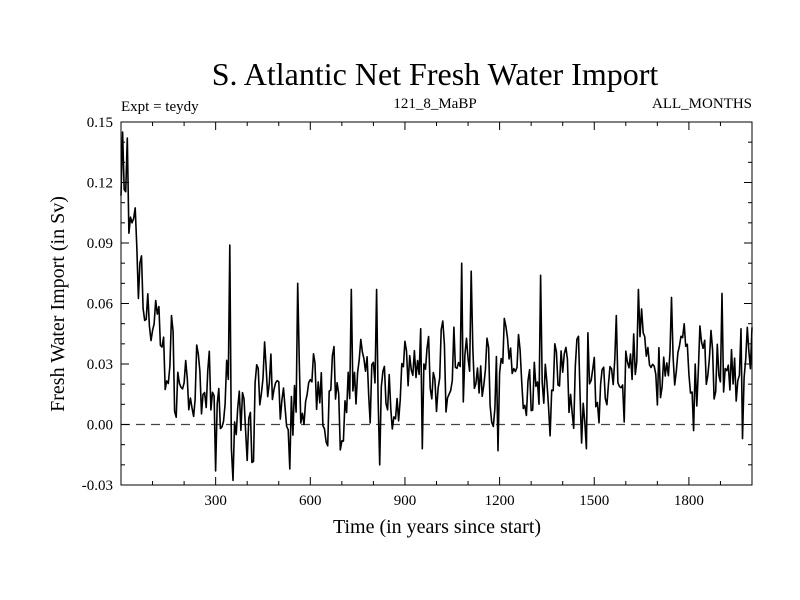 This screenshot has width=800, height=600. What do you see at coordinates (310, 501) in the screenshot?
I see `x-tick-label: 600` at bounding box center [310, 501].